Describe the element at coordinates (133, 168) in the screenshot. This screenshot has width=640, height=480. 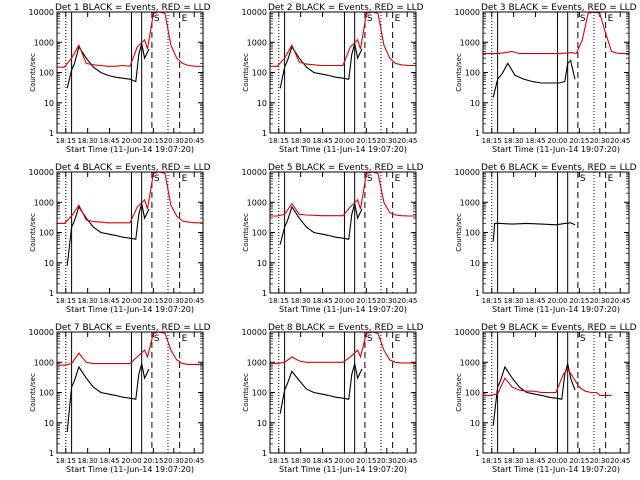
I see `panel-title: Det 4 BLACK = Events, RED = LLD` at that location.